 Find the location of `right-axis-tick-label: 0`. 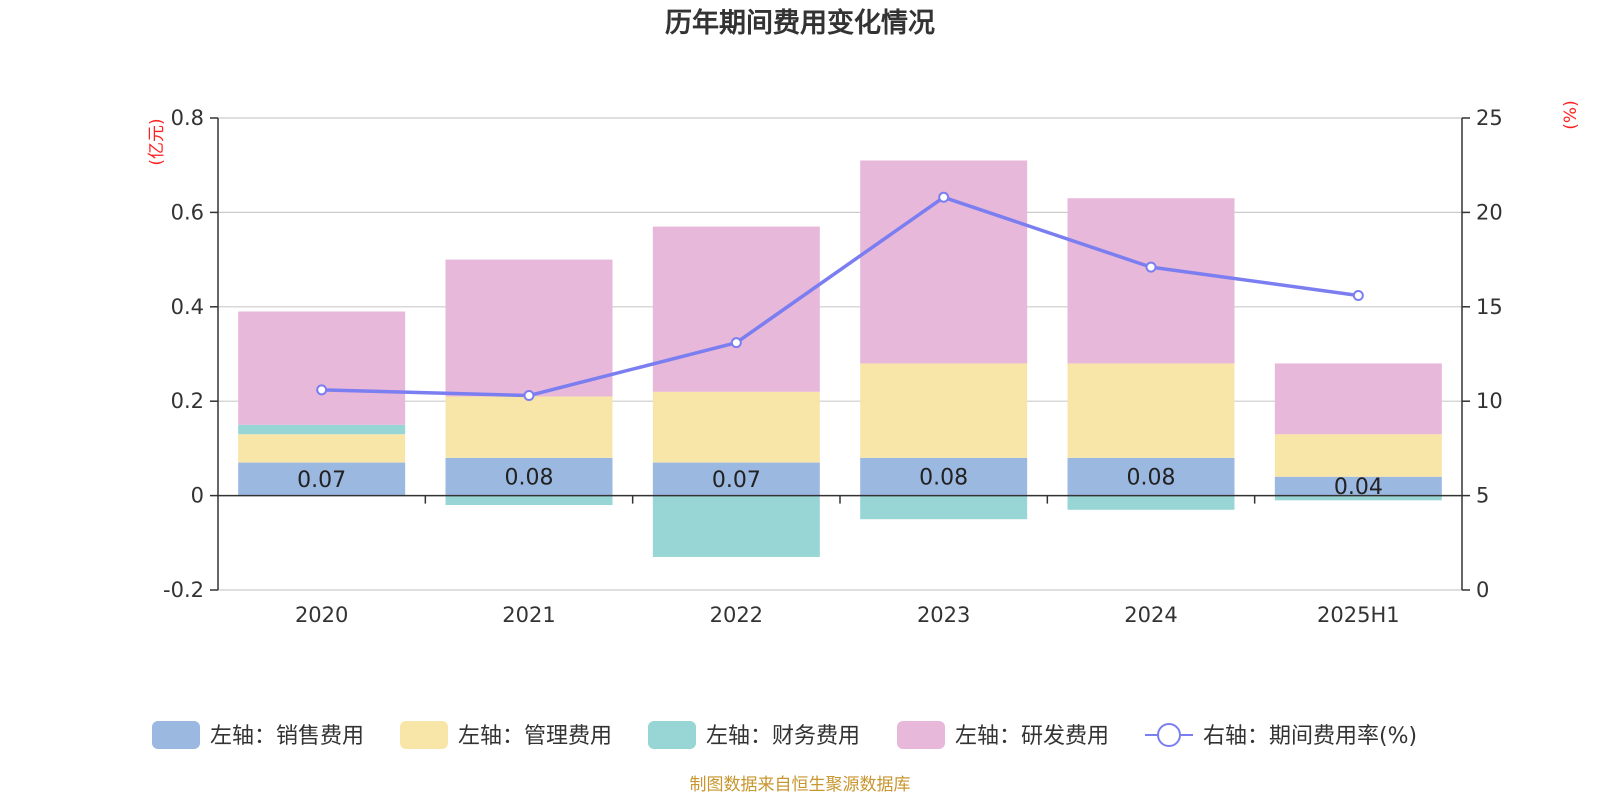

right-axis-tick-label: 0 is located at coordinates (1482, 590).